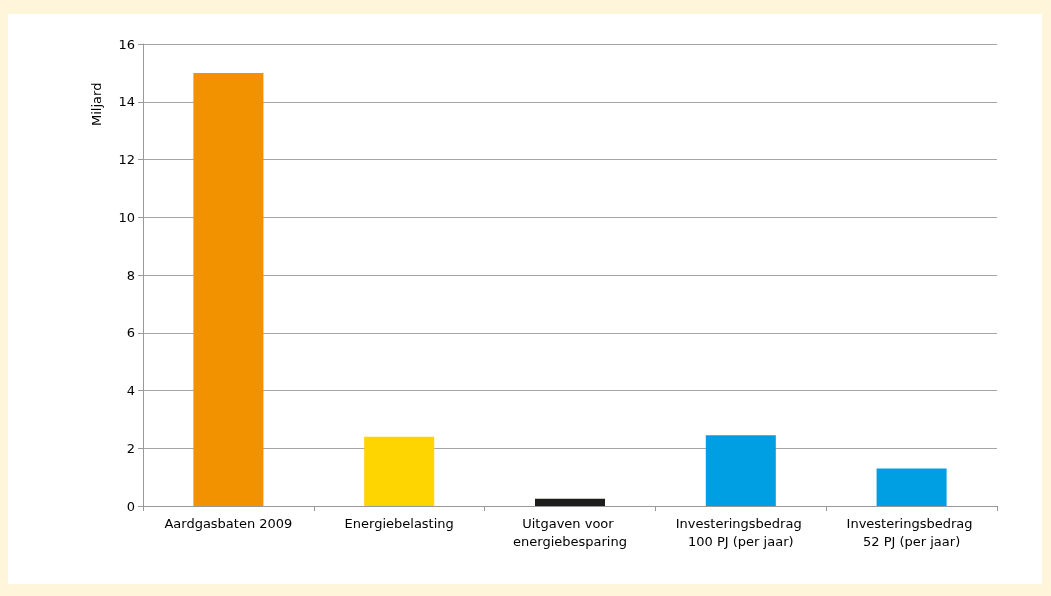 The width and height of the screenshot is (1051, 596). Describe the element at coordinates (126, 102) in the screenshot. I see `y-tick-label: 14` at that location.